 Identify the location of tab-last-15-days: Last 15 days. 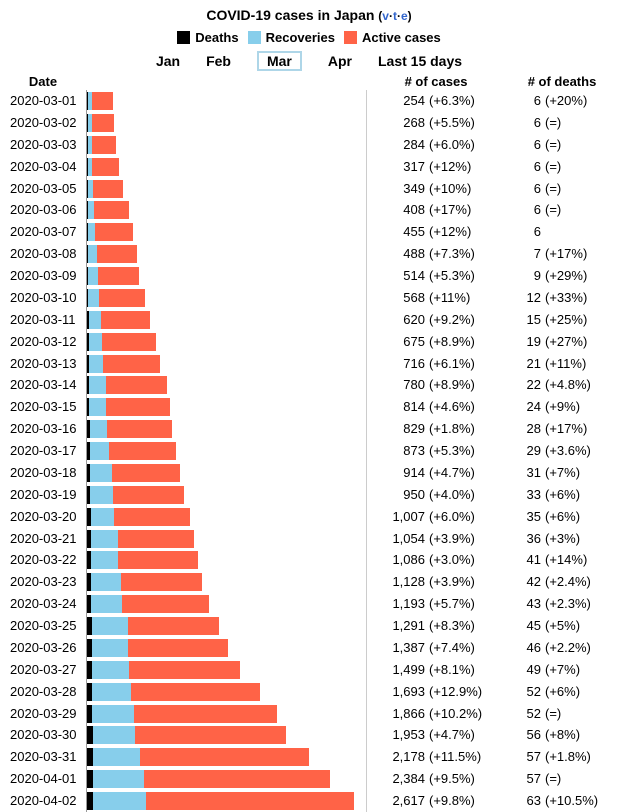
(420, 61).